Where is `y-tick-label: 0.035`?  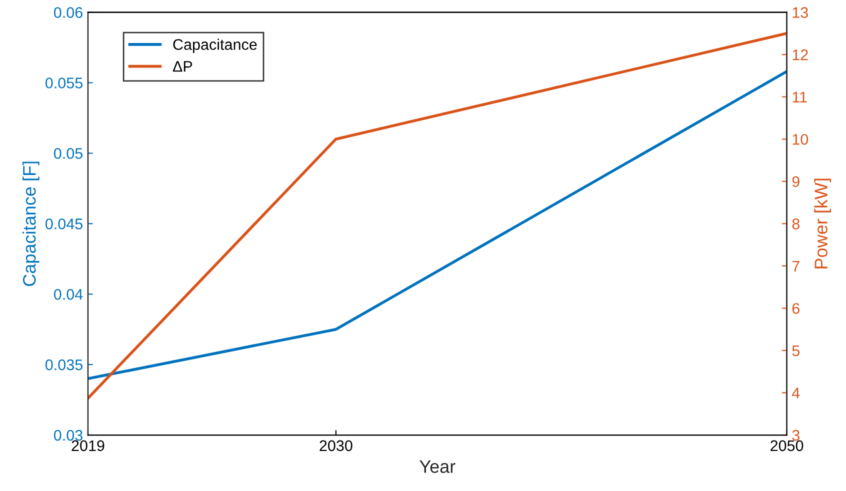 y-tick-label: 0.035 is located at coordinates (63, 364).